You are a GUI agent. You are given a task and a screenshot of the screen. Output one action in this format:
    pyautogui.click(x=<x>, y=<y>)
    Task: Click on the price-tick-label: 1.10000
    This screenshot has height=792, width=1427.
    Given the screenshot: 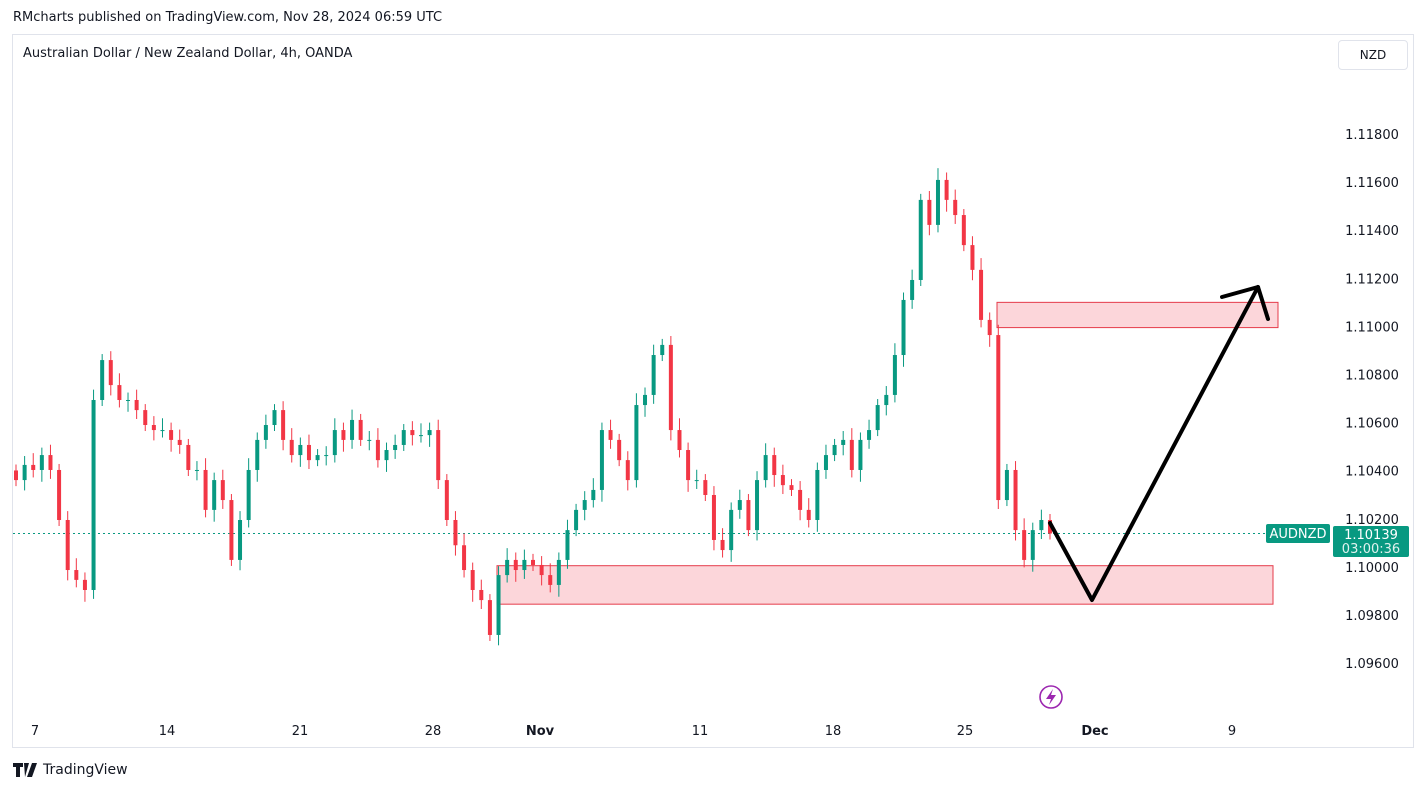 What is the action you would take?
    pyautogui.click(x=1372, y=568)
    